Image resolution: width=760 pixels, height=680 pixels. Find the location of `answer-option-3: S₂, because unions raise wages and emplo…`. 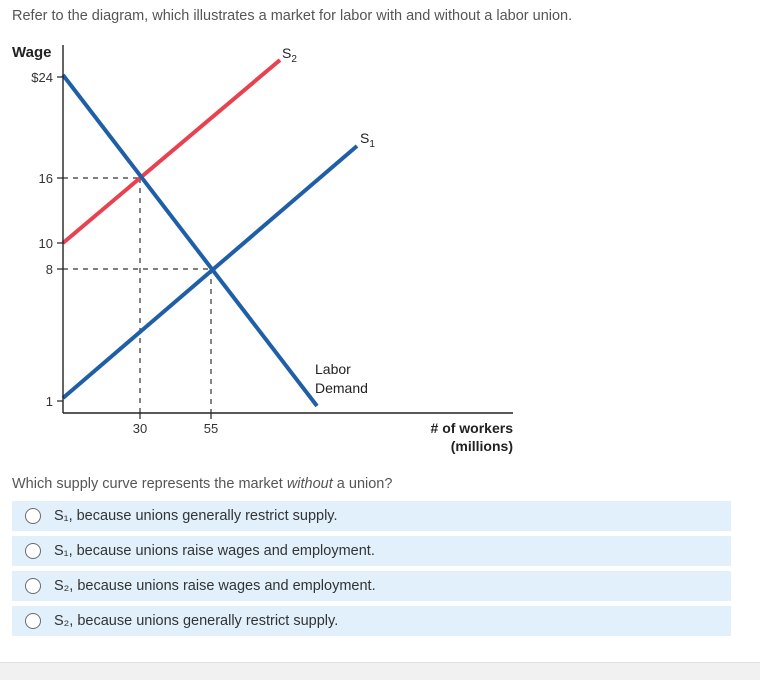

answer-option-3: S₂, because unions raise wages and emplo… is located at coordinates (371, 586).